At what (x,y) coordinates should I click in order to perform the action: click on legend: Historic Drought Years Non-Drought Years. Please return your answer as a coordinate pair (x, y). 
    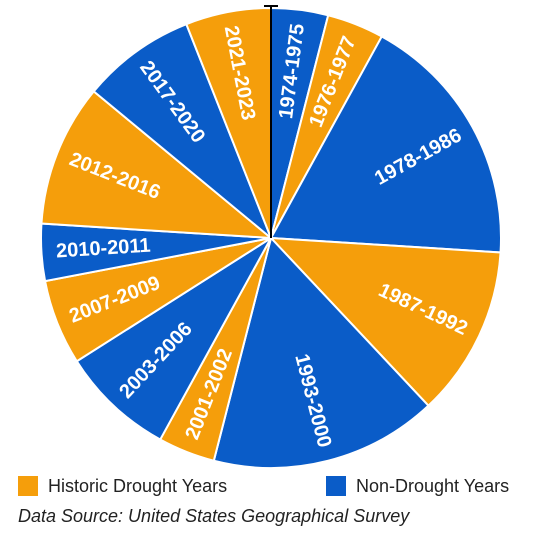
    Looking at the image, I should click on (274, 486).